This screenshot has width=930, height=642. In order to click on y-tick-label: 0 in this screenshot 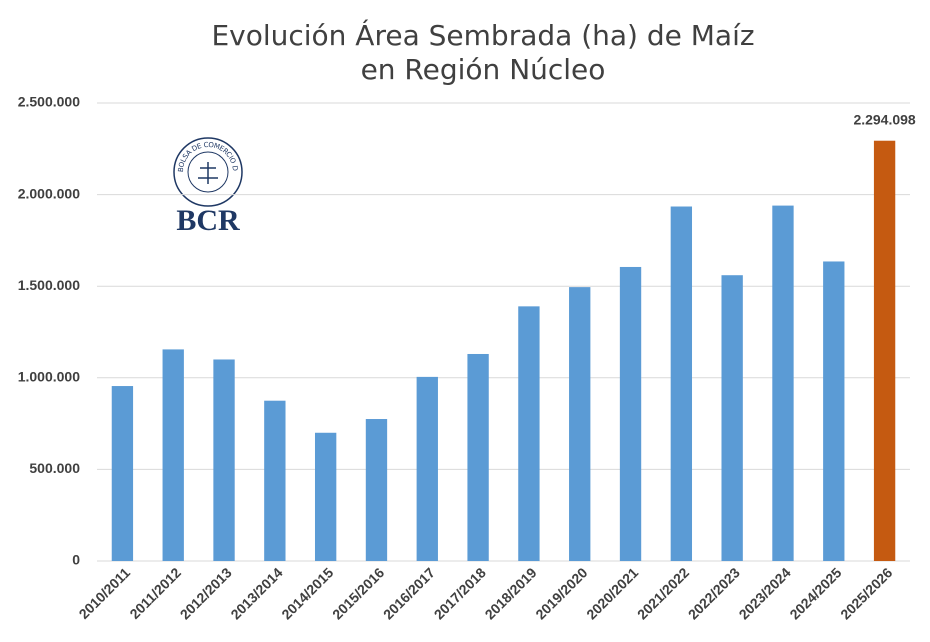, I will do `click(76, 560)`.